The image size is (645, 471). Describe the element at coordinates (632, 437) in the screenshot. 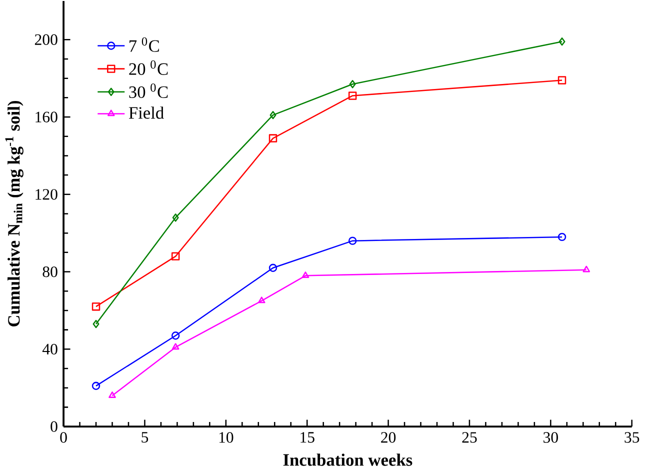

I see `x-tick-label: 35` at that location.